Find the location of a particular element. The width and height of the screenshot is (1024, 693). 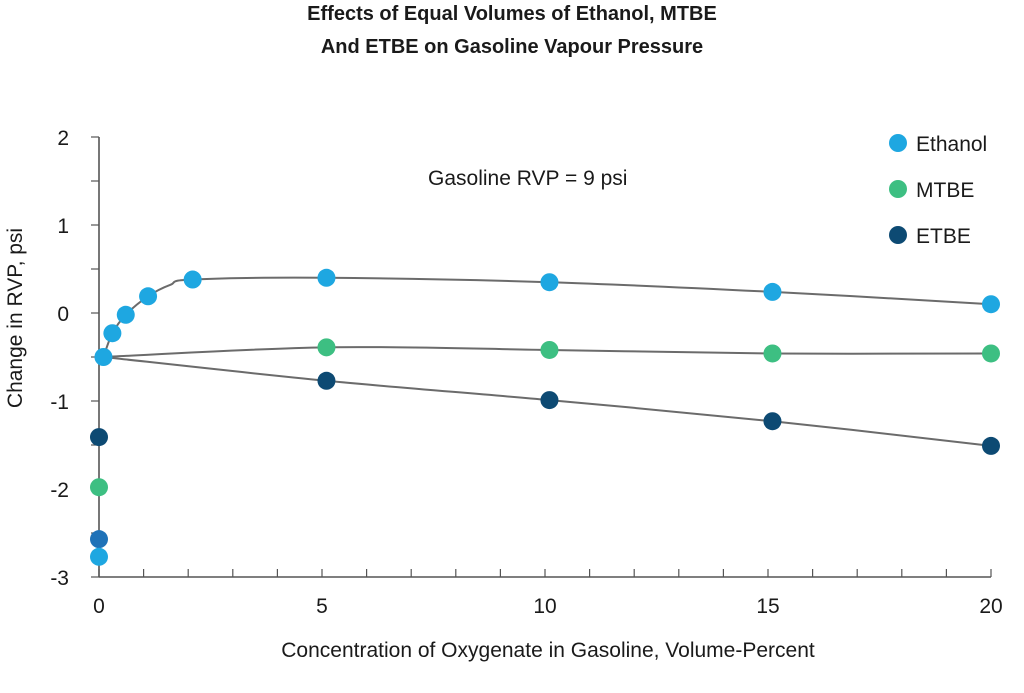

x-tick-label: 10 is located at coordinates (544, 606).